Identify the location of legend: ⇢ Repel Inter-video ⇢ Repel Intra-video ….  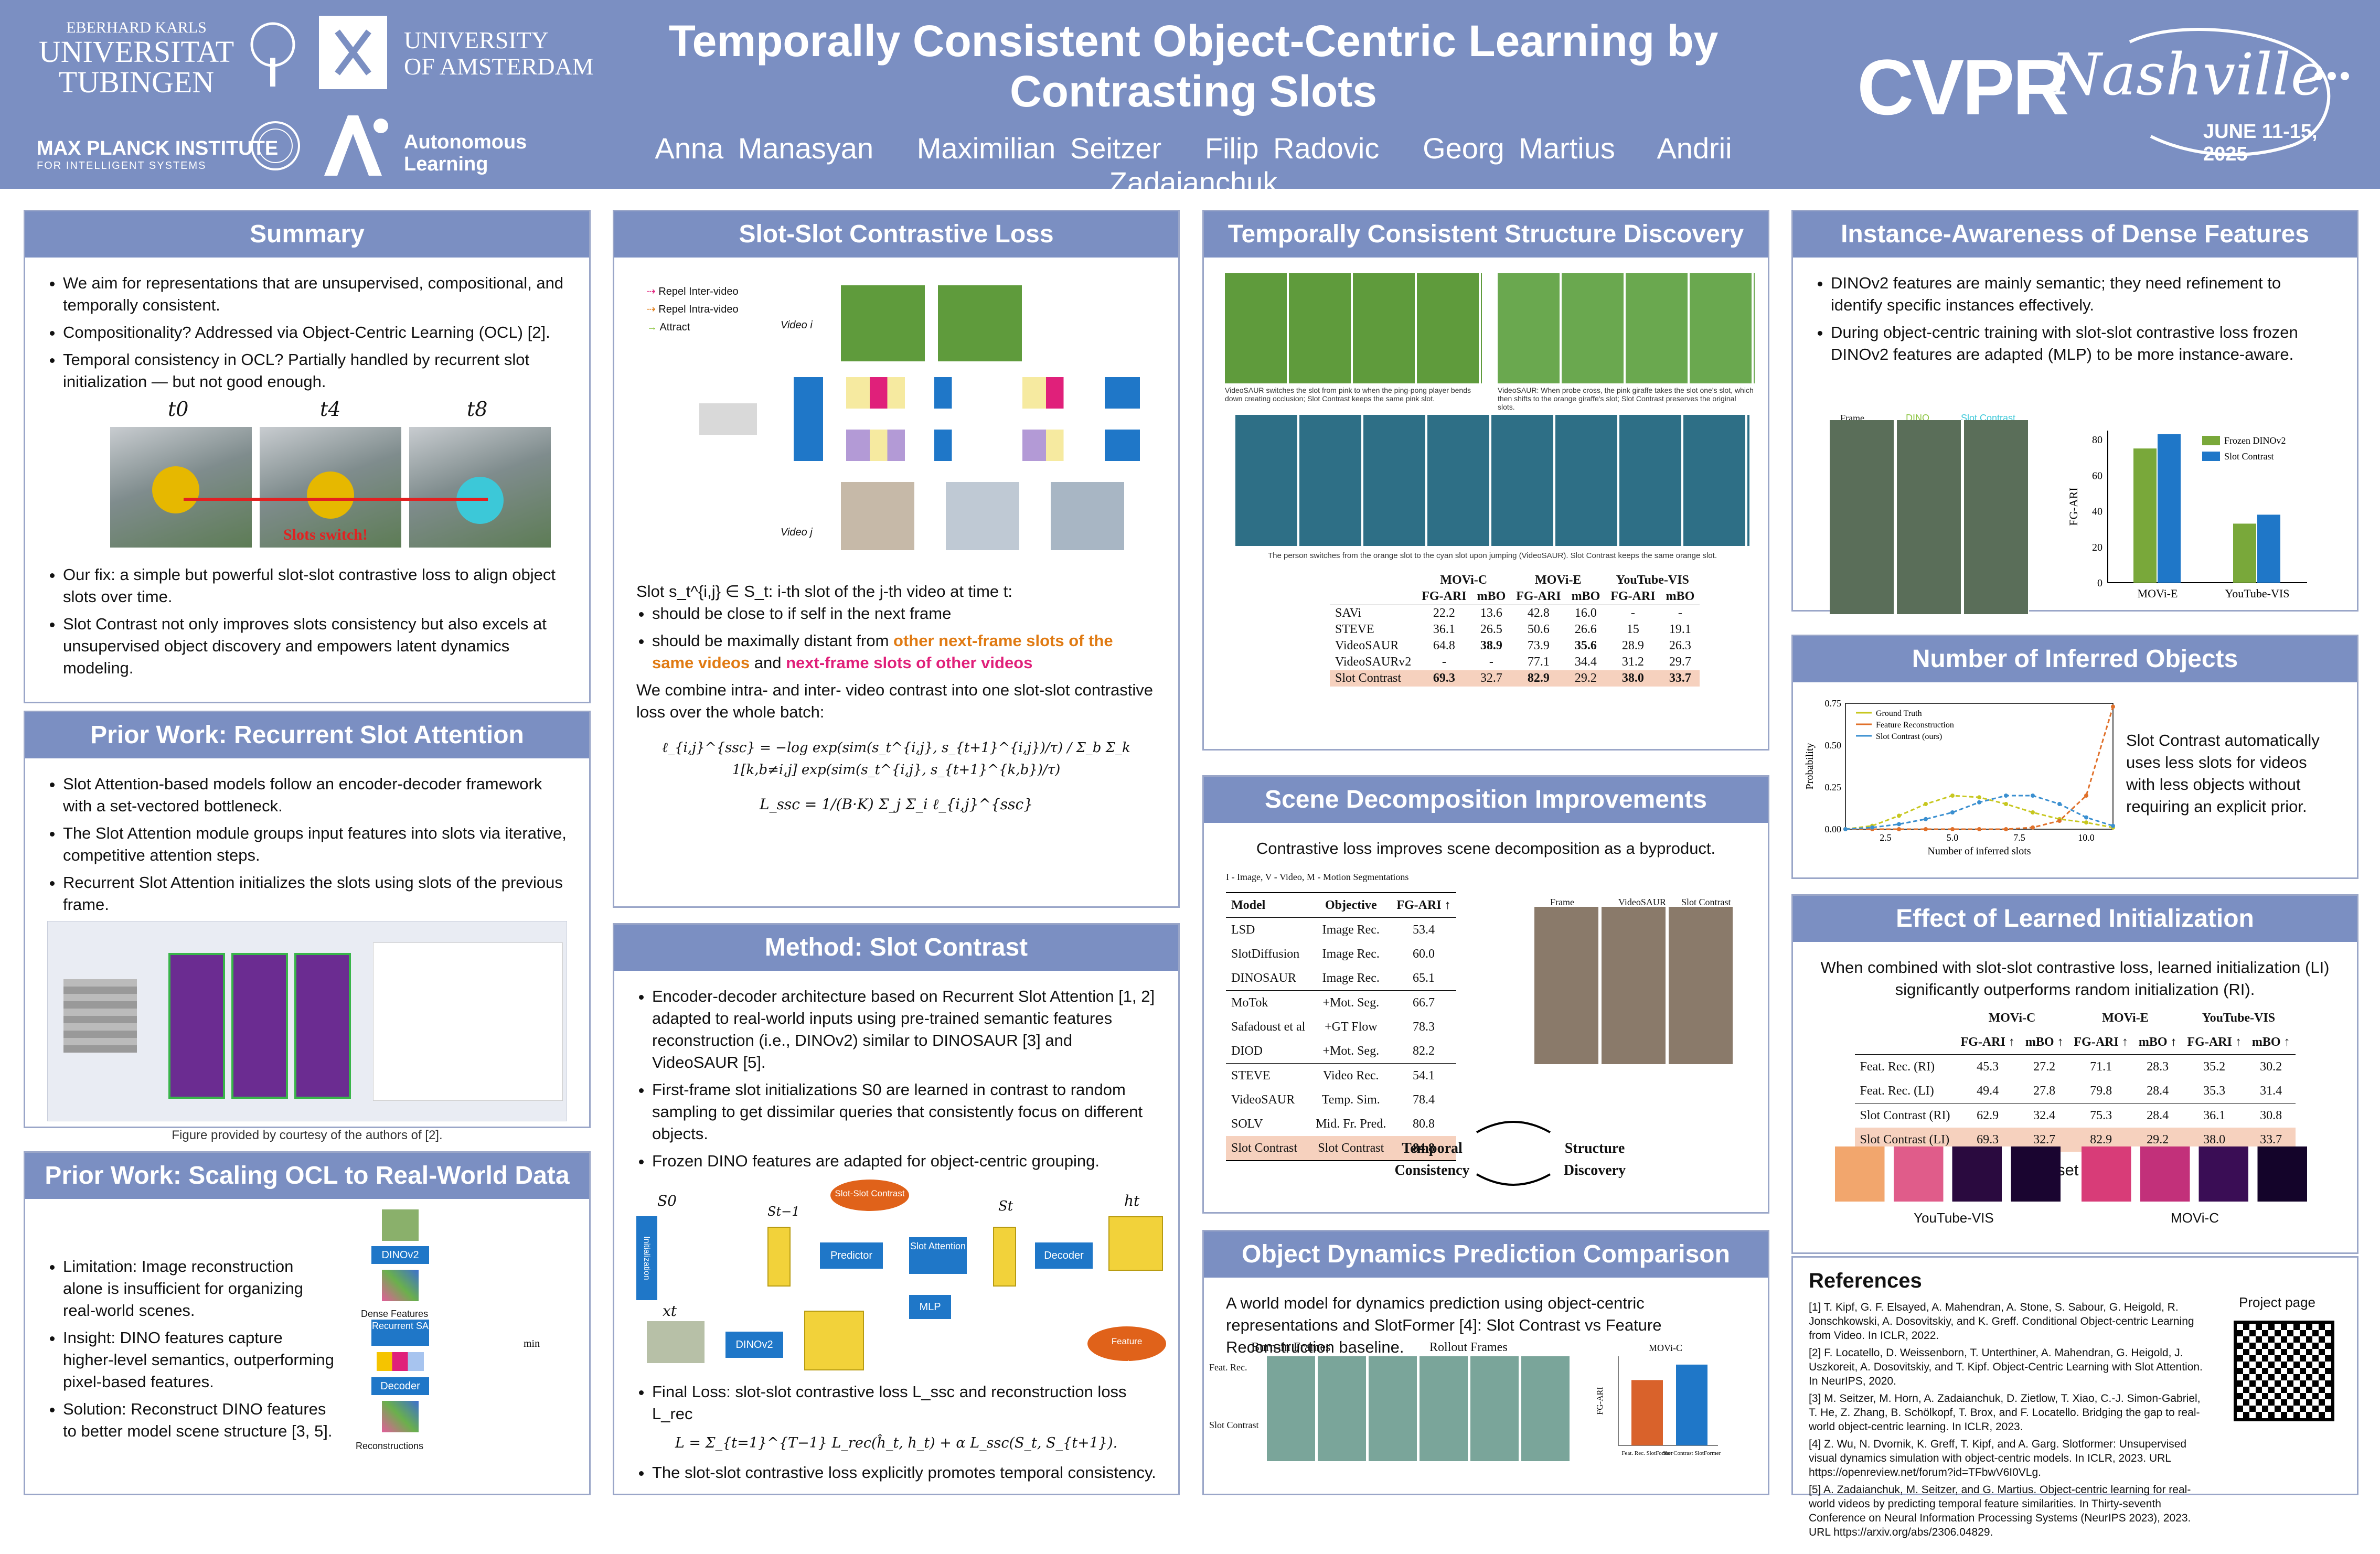
(693, 309).